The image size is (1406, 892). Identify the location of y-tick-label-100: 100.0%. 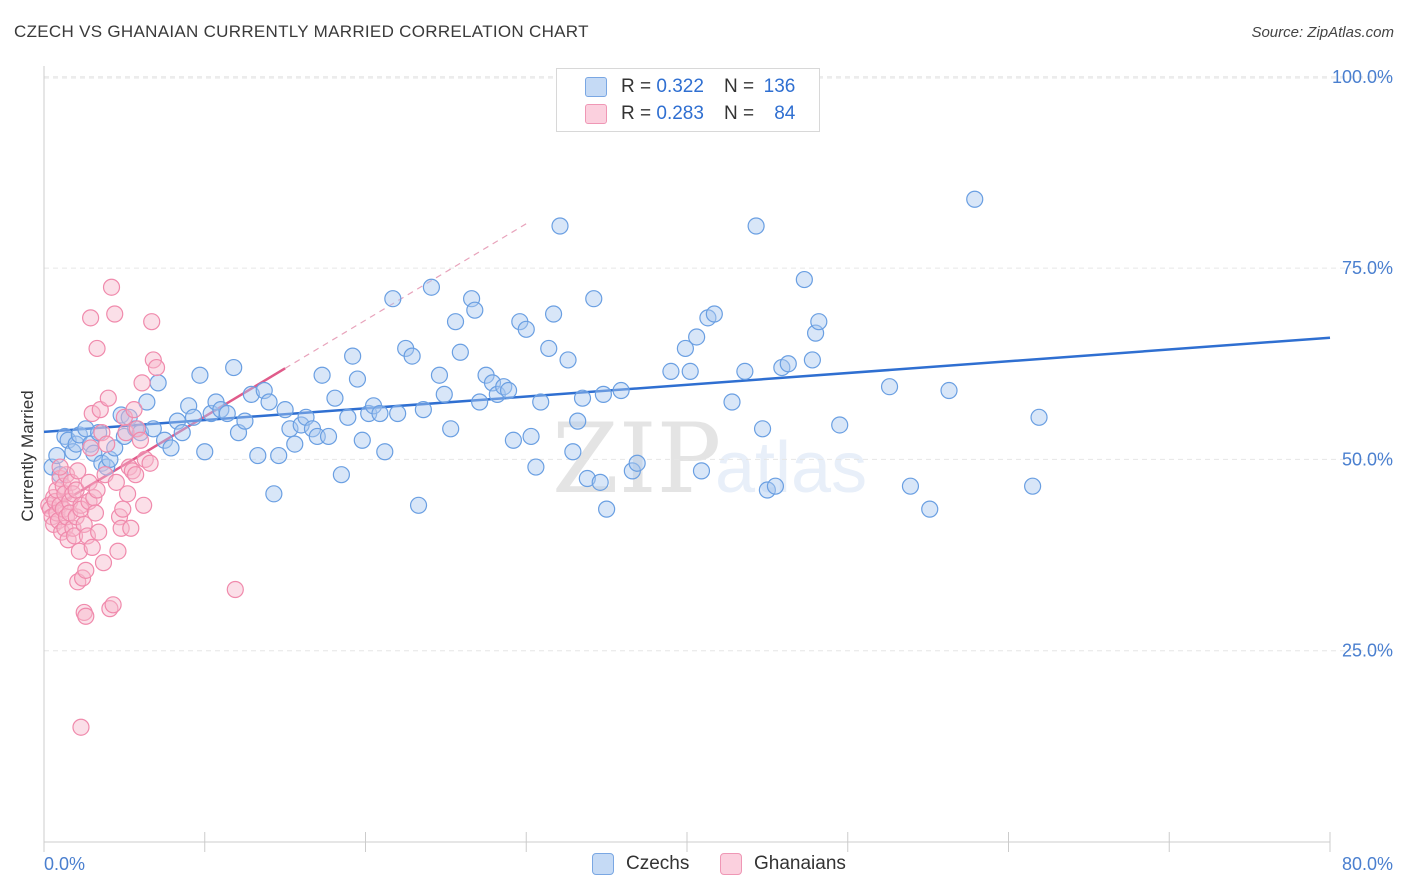
(1362, 77).